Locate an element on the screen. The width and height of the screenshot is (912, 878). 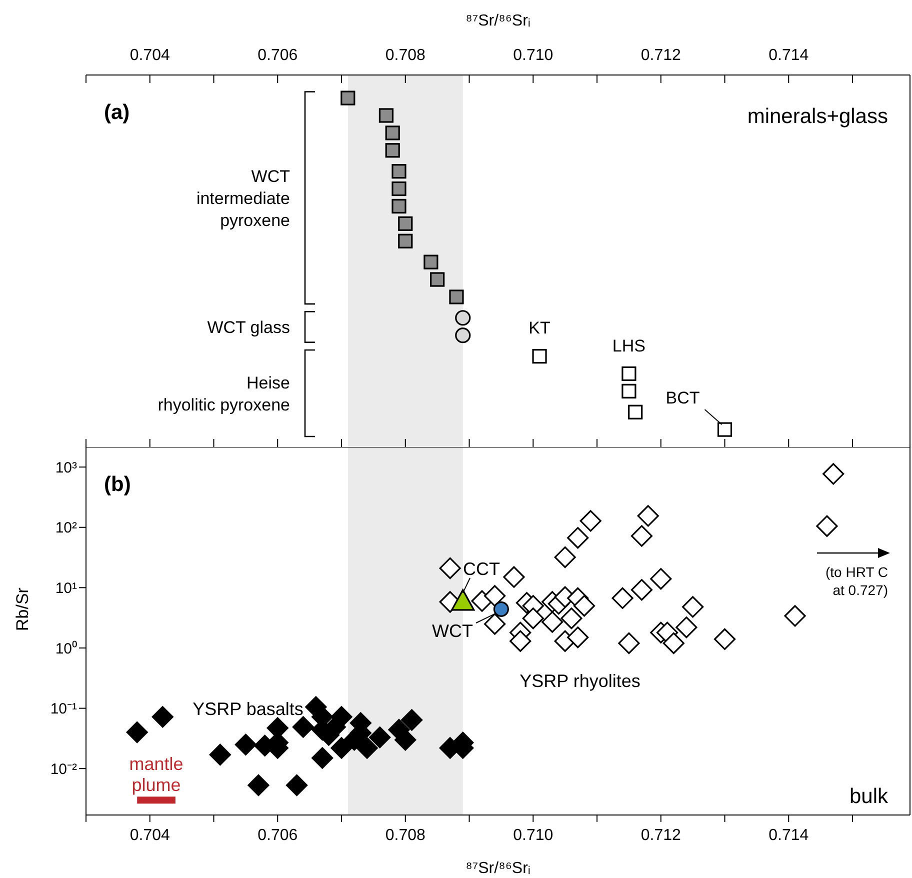
annotation: (a) is located at coordinates (117, 112).